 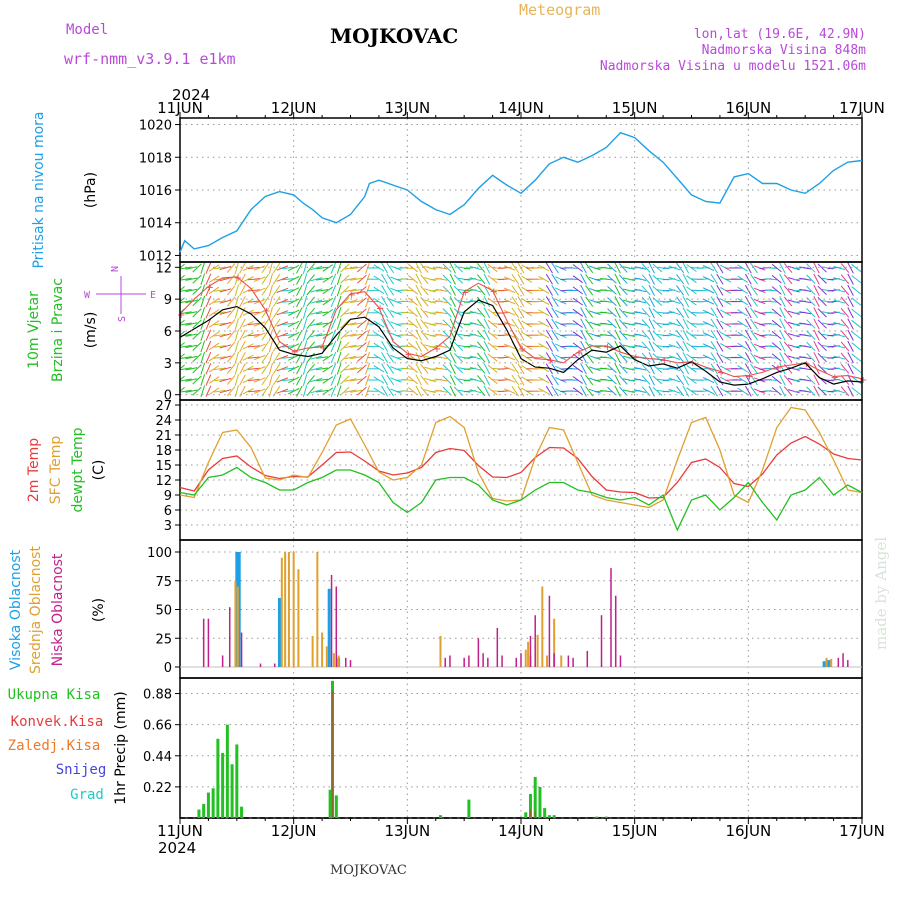 What do you see at coordinates (163, 436) in the screenshot?
I see `temperature-tick-label: 21` at bounding box center [163, 436].